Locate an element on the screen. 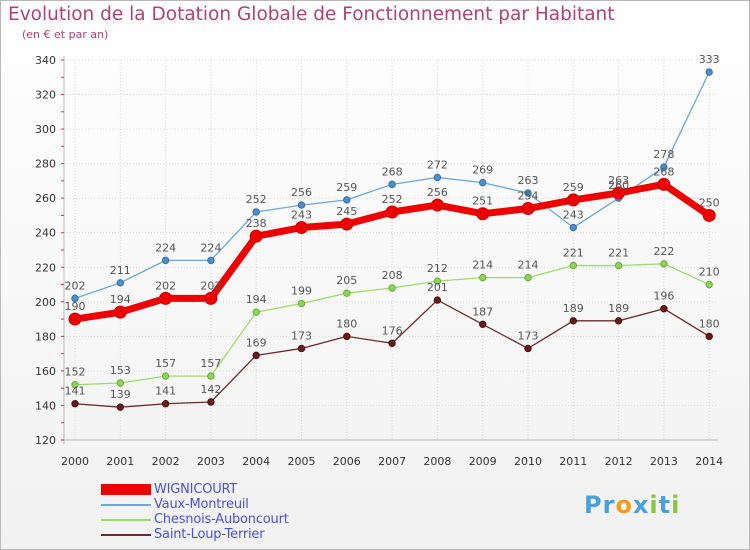 This screenshot has width=750, height=550. y-tick-label-120: 120 is located at coordinates (45, 440).